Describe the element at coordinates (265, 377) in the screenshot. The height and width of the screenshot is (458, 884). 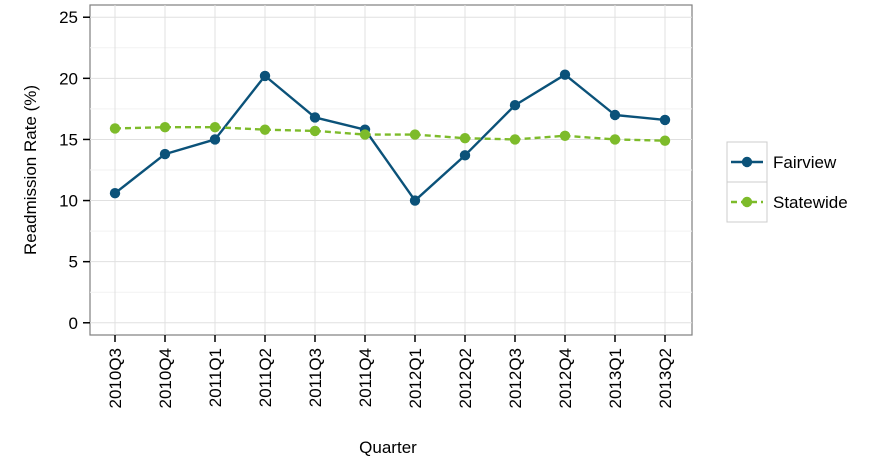
I see `x-tick-label: 2011Q2` at that location.